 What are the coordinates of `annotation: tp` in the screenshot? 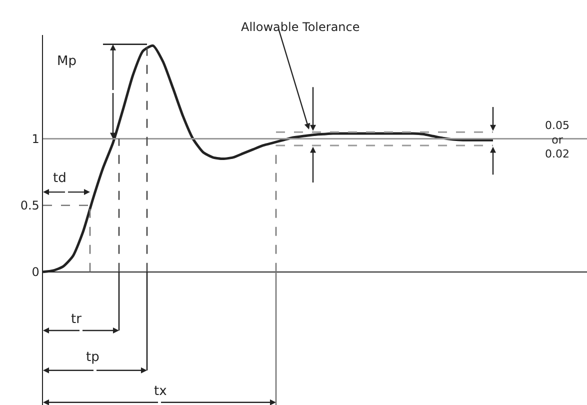 It's located at (93, 357).